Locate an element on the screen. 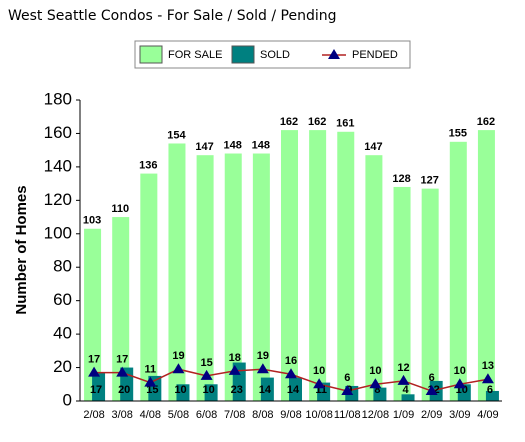  y-tick-label: 140 is located at coordinates (58, 165).